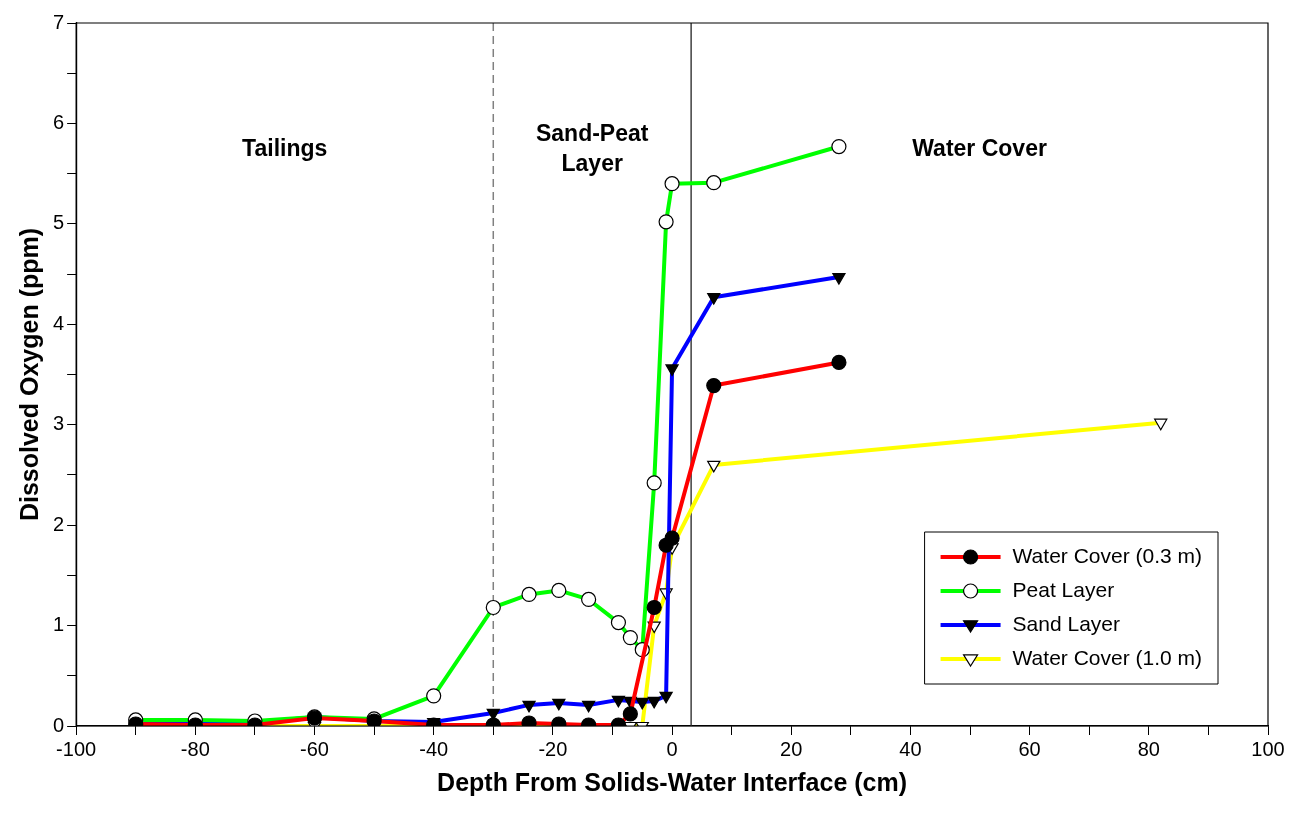 The height and width of the screenshot is (815, 1306). I want to click on x-tick-label: -100, so click(76, 748).